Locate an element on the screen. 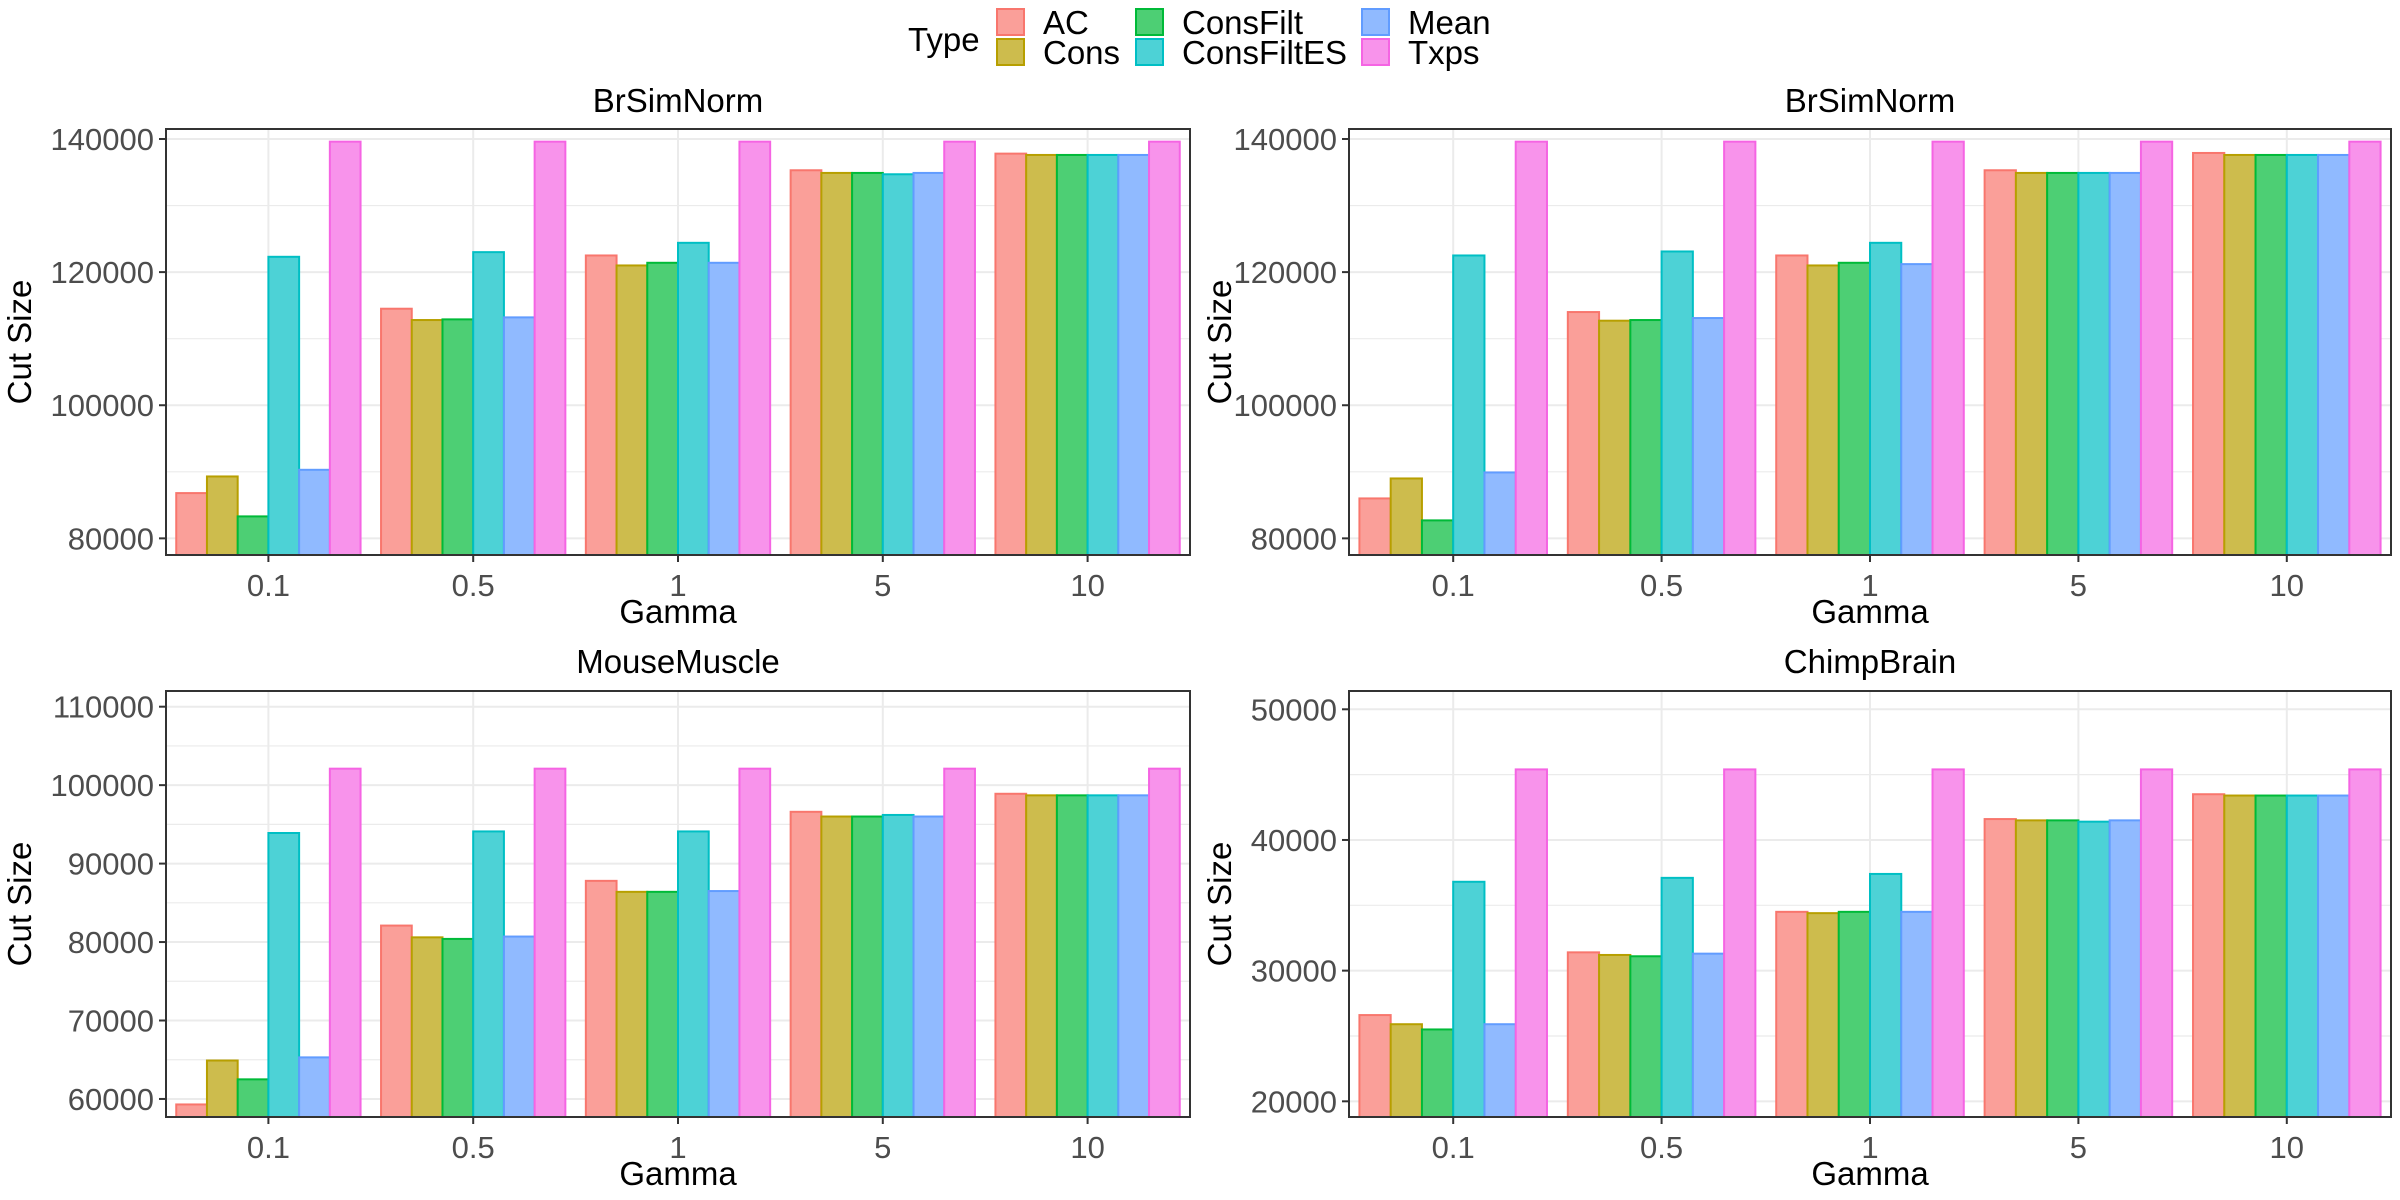 The image size is (2400, 1200). legend-item-consfilt: ConsFilt is located at coordinates (1219, 22).